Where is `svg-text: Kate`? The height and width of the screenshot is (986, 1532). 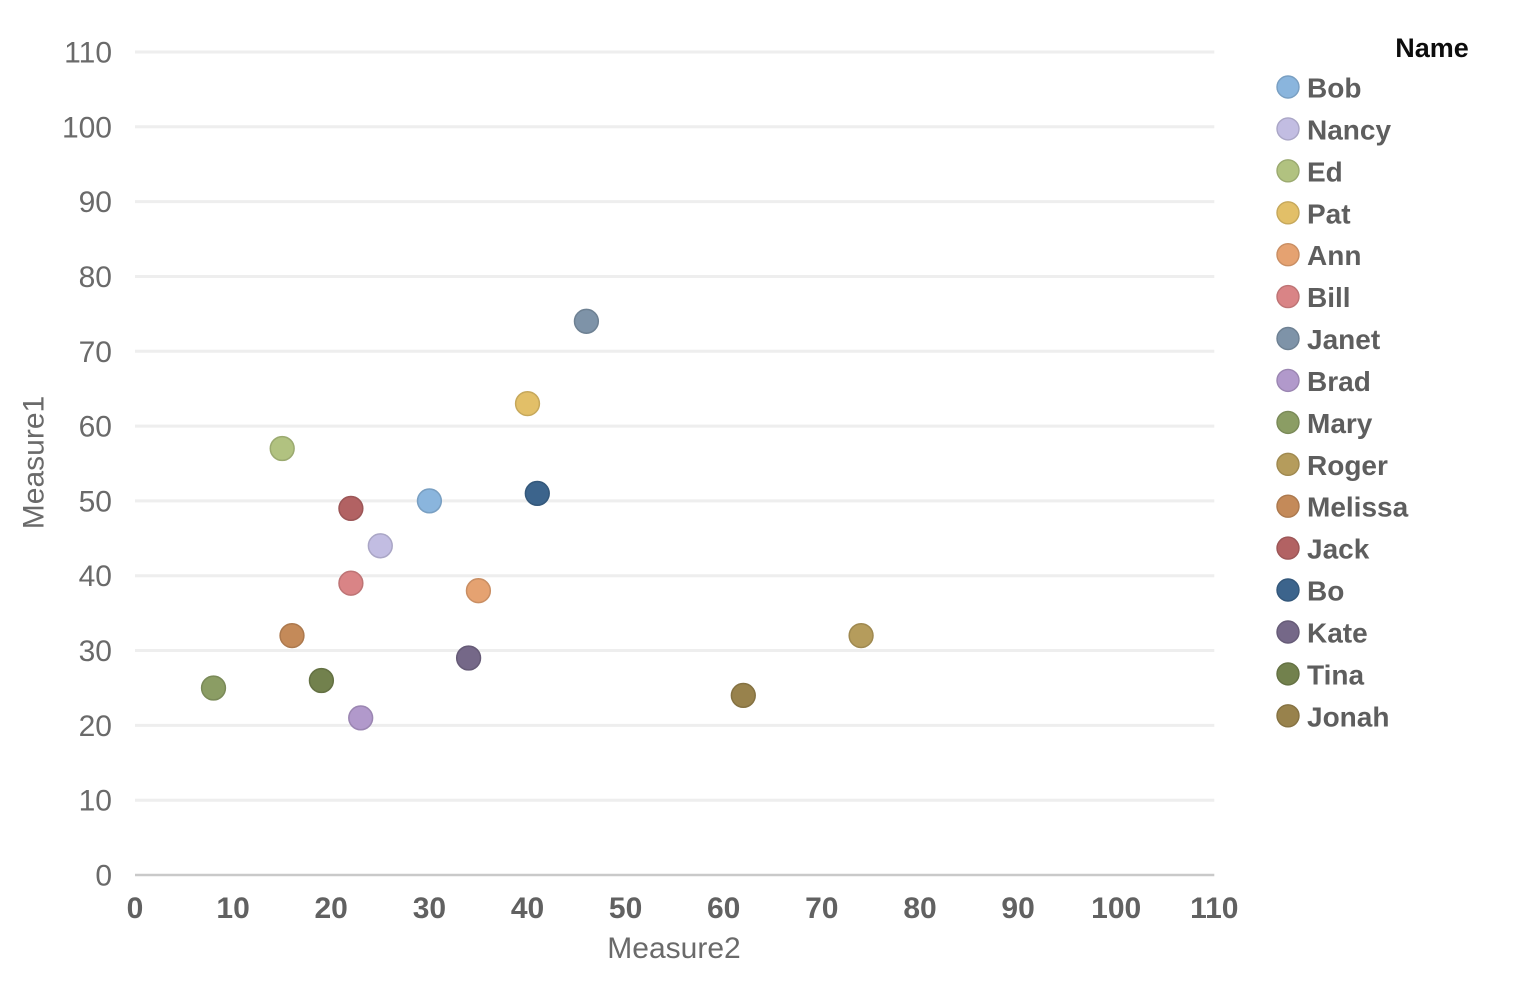 svg-text: Kate is located at coordinates (1337, 633).